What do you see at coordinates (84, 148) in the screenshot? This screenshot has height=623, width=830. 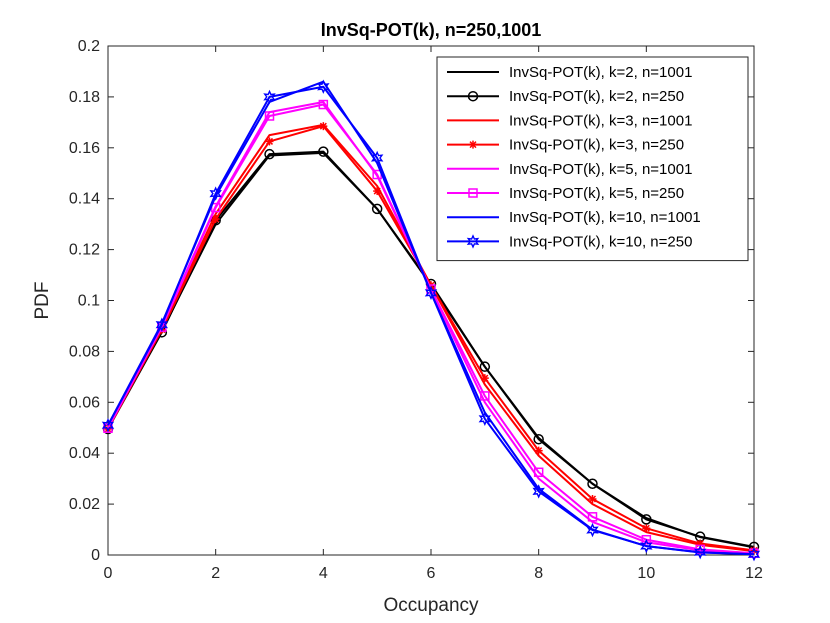 I see `y-tick-label: 0.16` at bounding box center [84, 148].